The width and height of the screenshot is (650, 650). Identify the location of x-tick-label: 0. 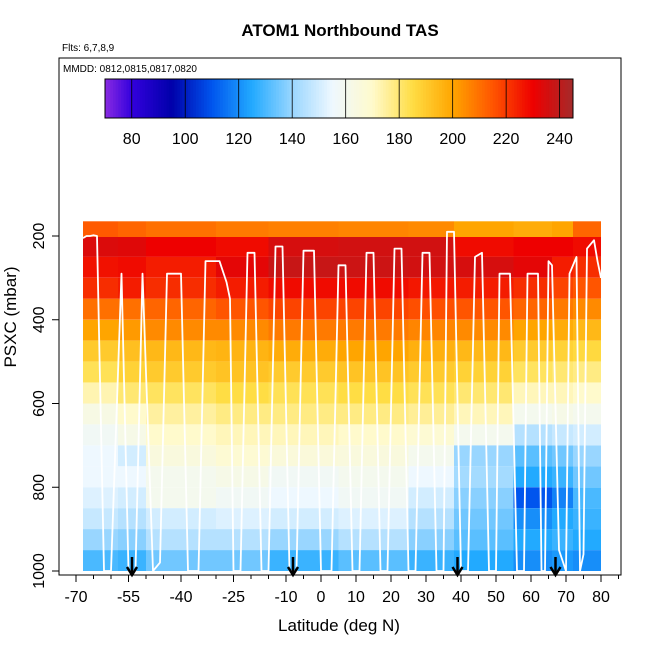
(321, 597).